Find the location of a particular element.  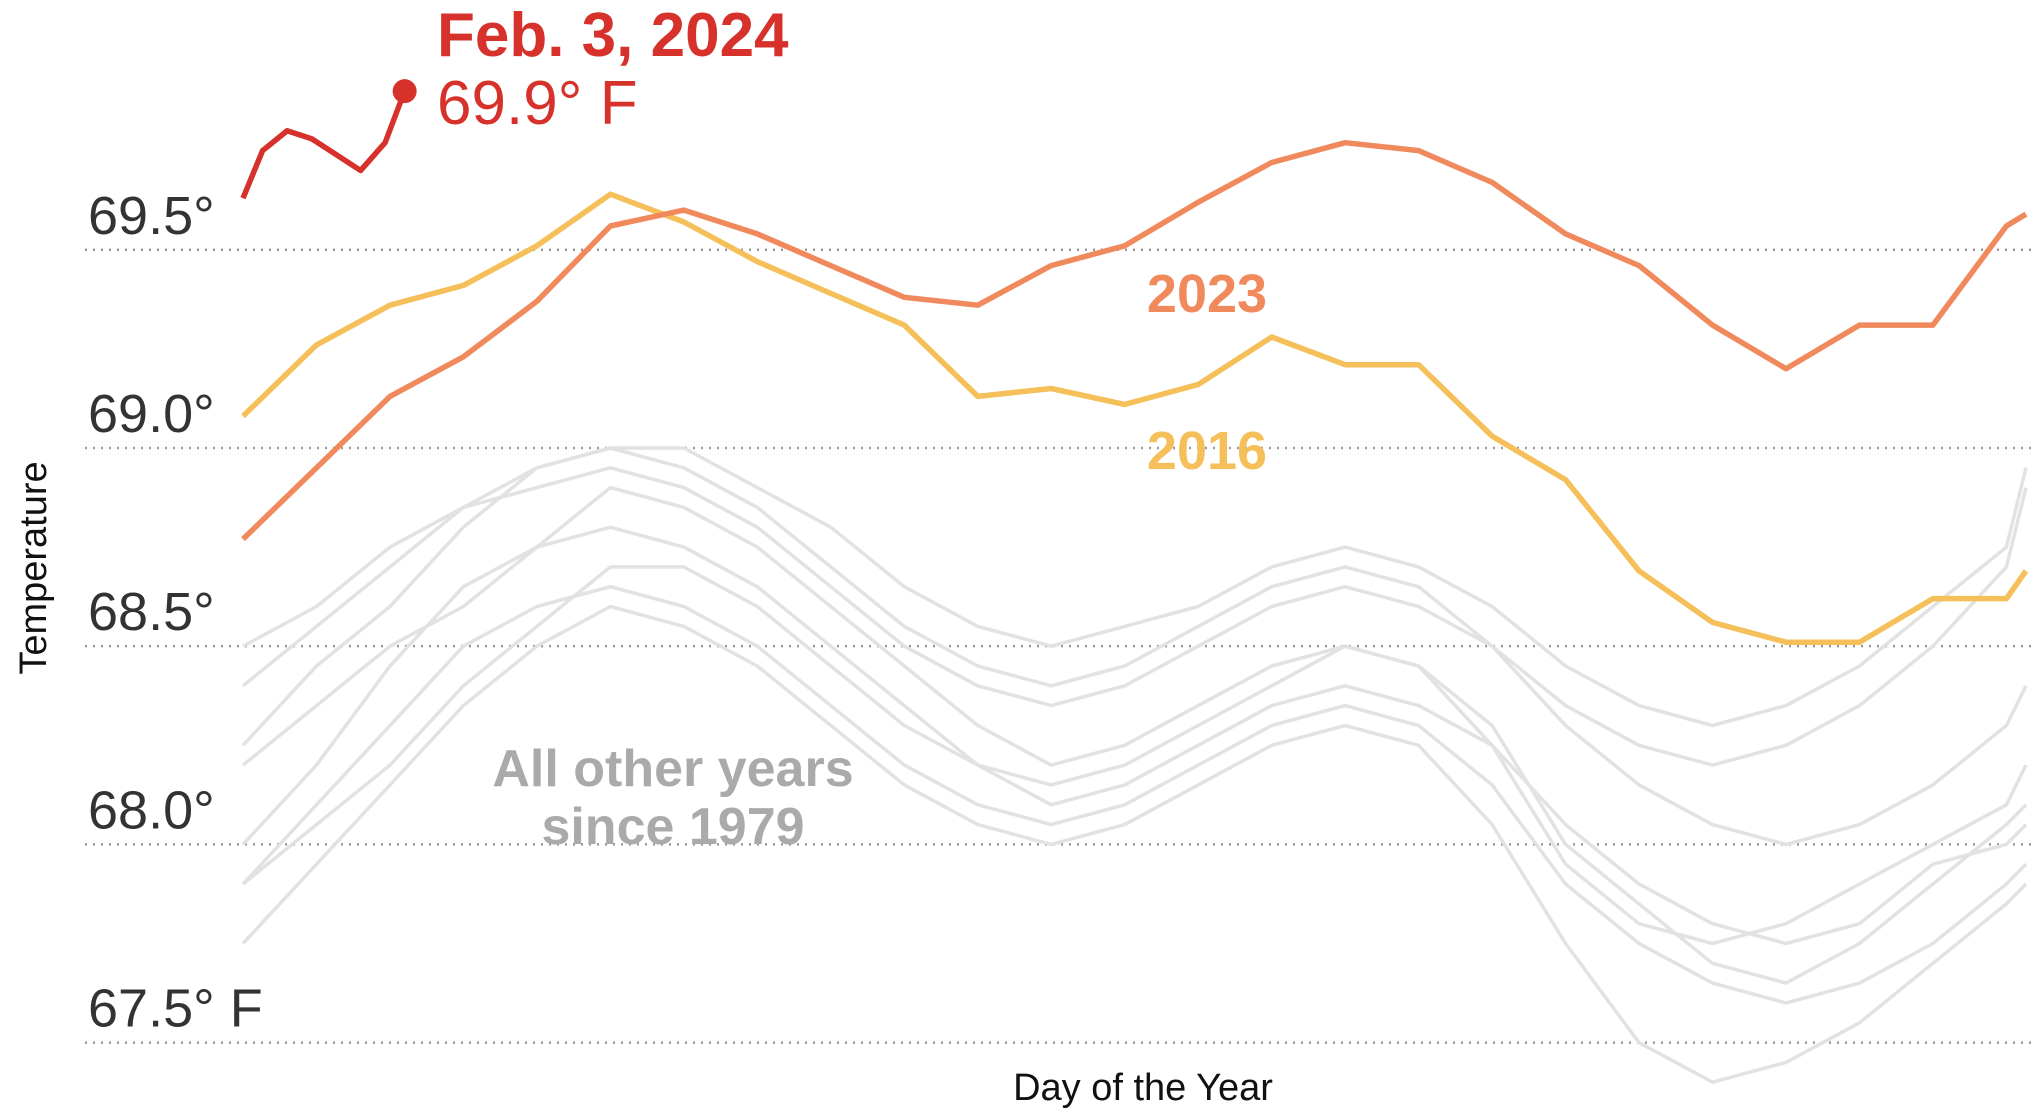

y-tick-label: 69.0° is located at coordinates (151, 414).